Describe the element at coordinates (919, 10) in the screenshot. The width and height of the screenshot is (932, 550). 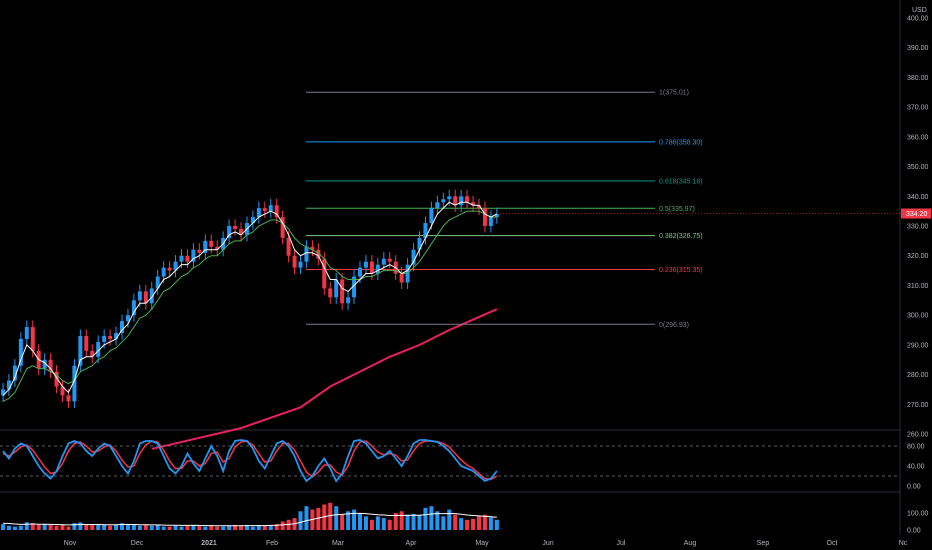
I see `currency-label: USD` at that location.